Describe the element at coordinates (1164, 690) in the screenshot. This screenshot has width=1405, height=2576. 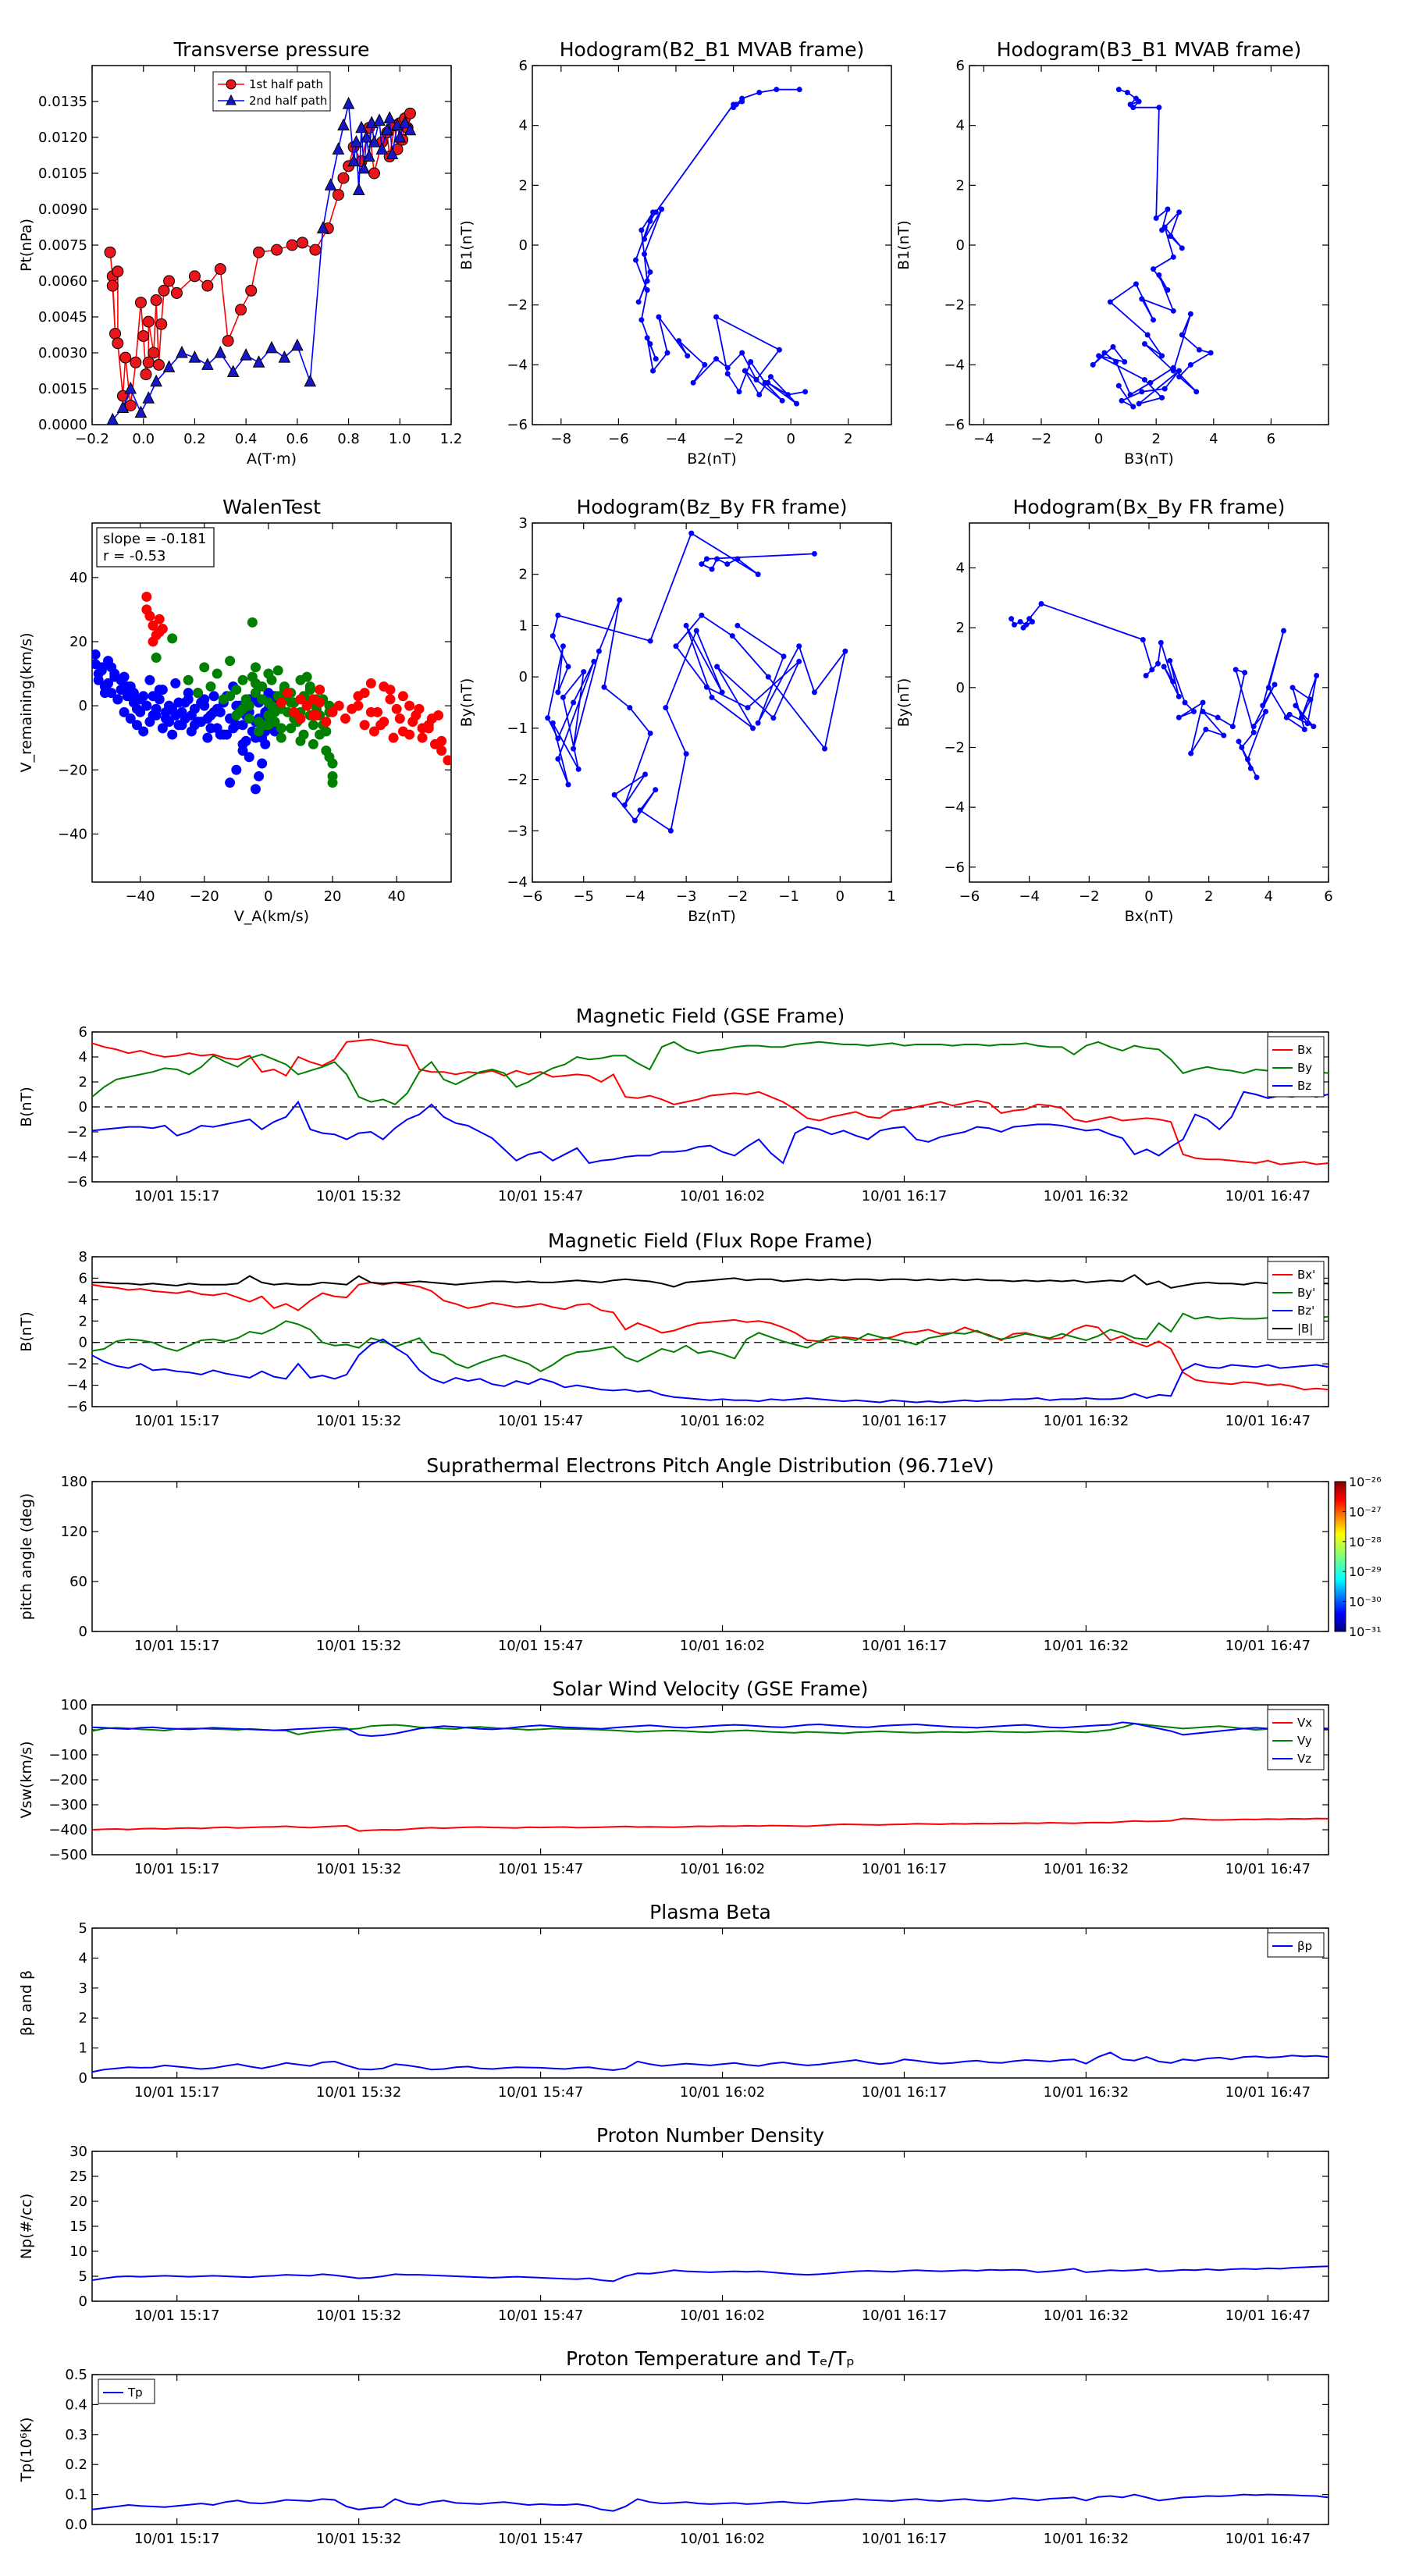
I see `series-line` at that location.